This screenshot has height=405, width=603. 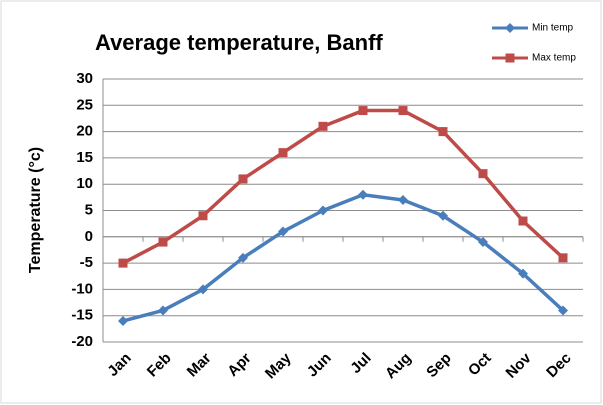 What do you see at coordinates (84, 157) in the screenshot?
I see `y-tick-label: 15` at bounding box center [84, 157].